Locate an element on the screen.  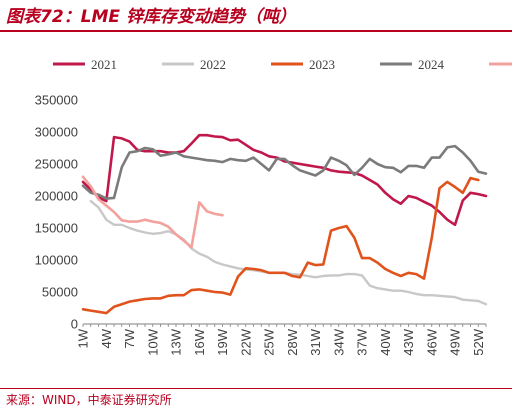
legend-label-2023: 2023 is located at coordinates (322, 64).